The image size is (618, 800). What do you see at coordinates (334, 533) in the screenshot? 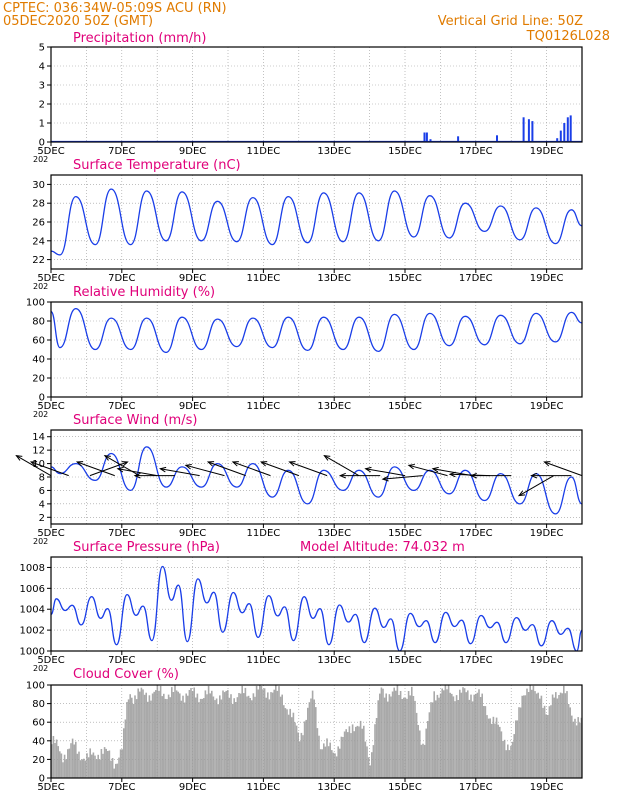
I see `x-tick-label: 13DEC` at bounding box center [334, 533].